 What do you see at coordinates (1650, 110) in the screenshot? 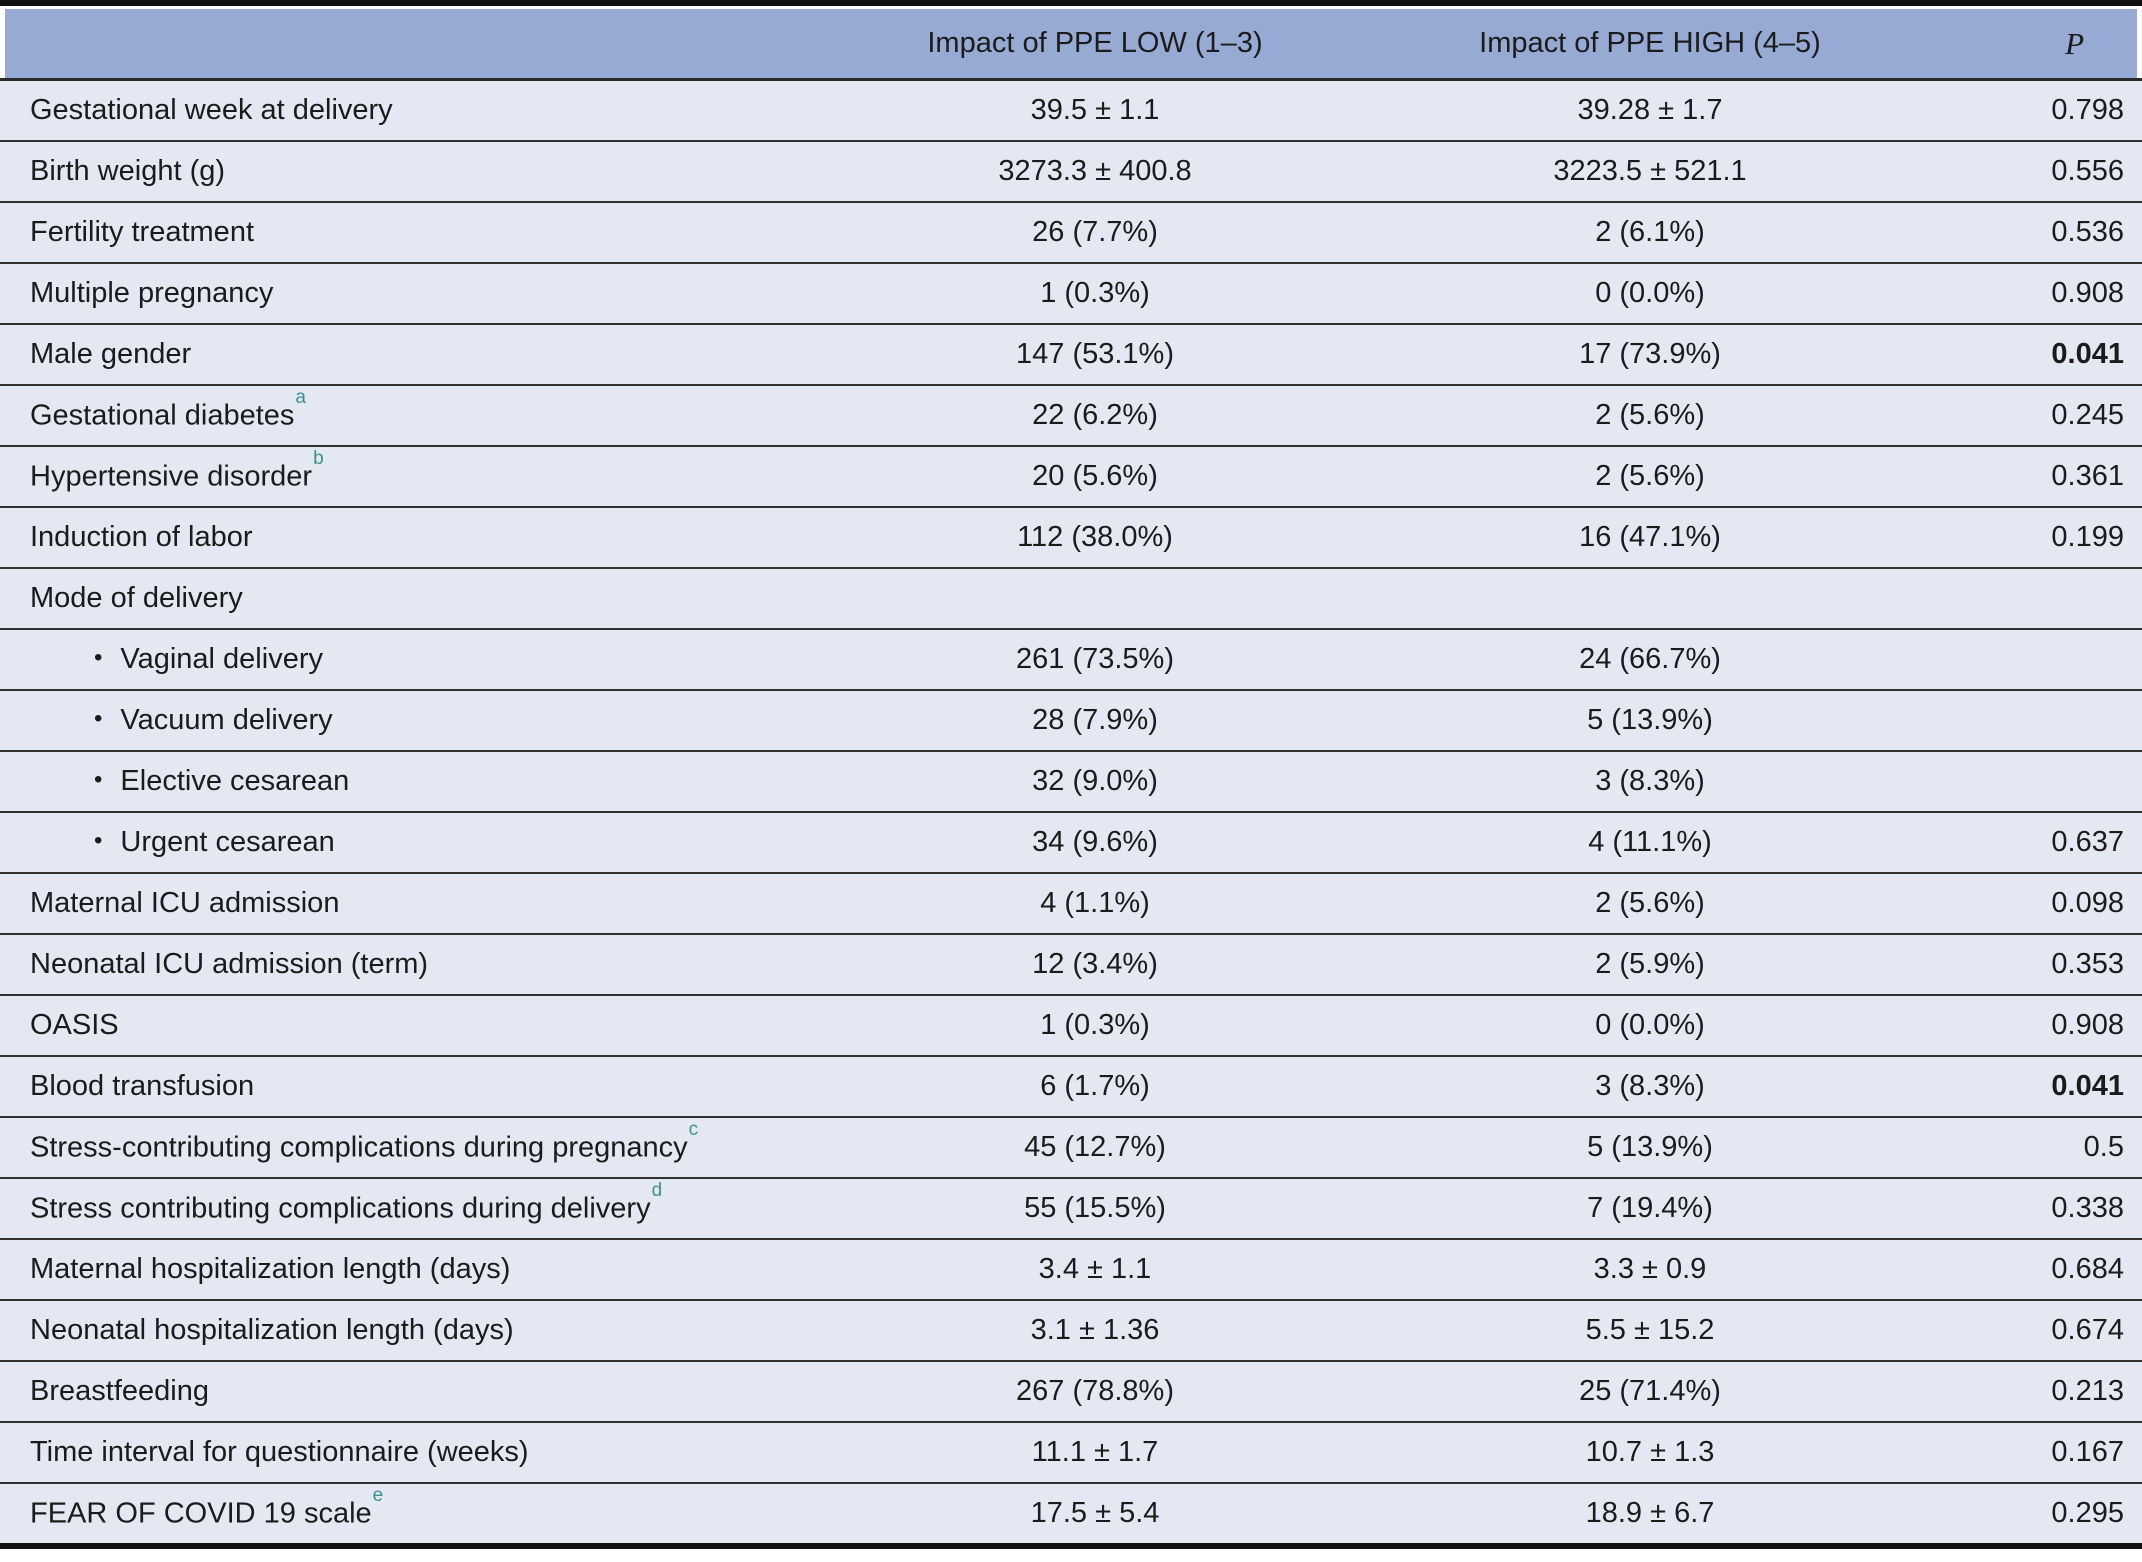
I see `value-ppe-high: 39.28 ± 1.7` at bounding box center [1650, 110].